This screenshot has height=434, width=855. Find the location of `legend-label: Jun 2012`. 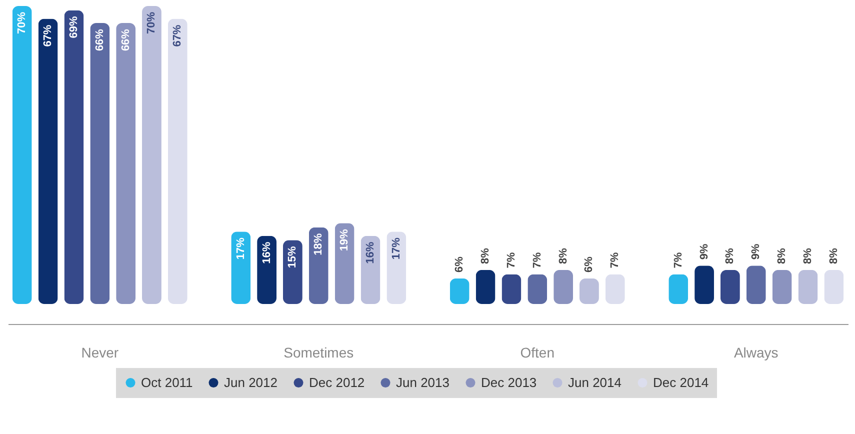

legend-label: Jun 2012 is located at coordinates (251, 382).